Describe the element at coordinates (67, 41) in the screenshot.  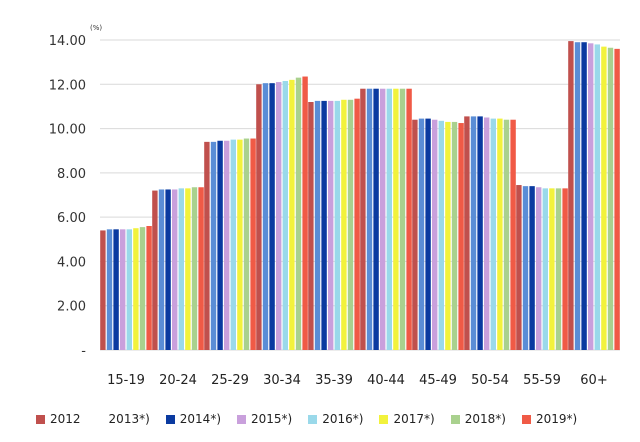
I see `y-tick-label: 14.00` at that location.